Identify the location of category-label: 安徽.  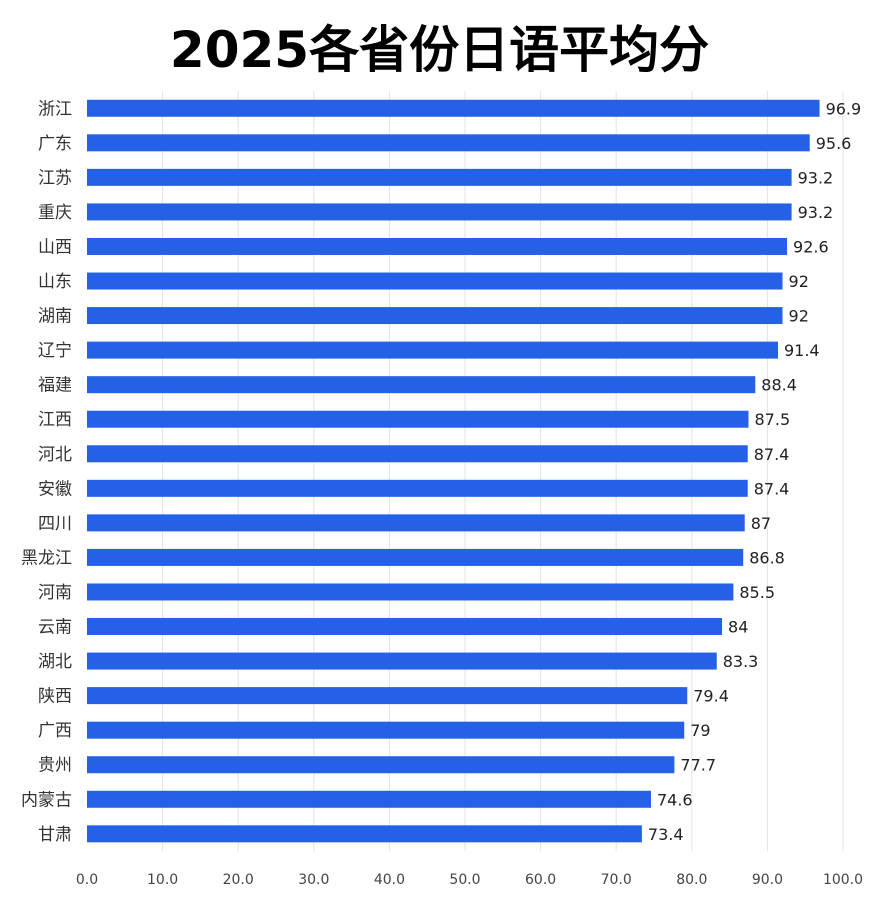
(55, 489).